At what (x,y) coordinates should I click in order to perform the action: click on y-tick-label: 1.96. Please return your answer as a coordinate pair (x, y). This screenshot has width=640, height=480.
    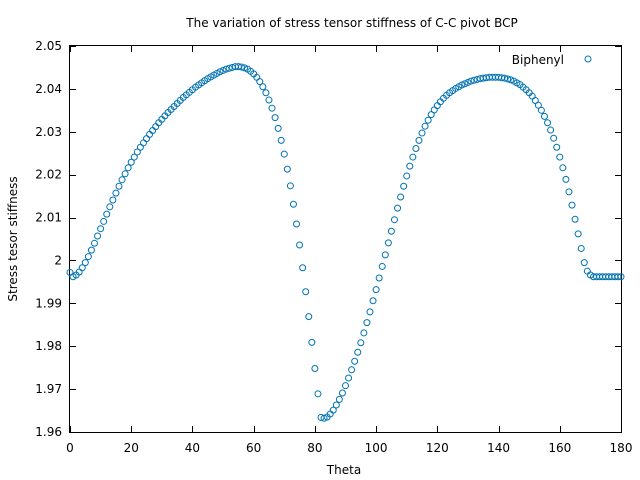
    Looking at the image, I should click on (48, 432).